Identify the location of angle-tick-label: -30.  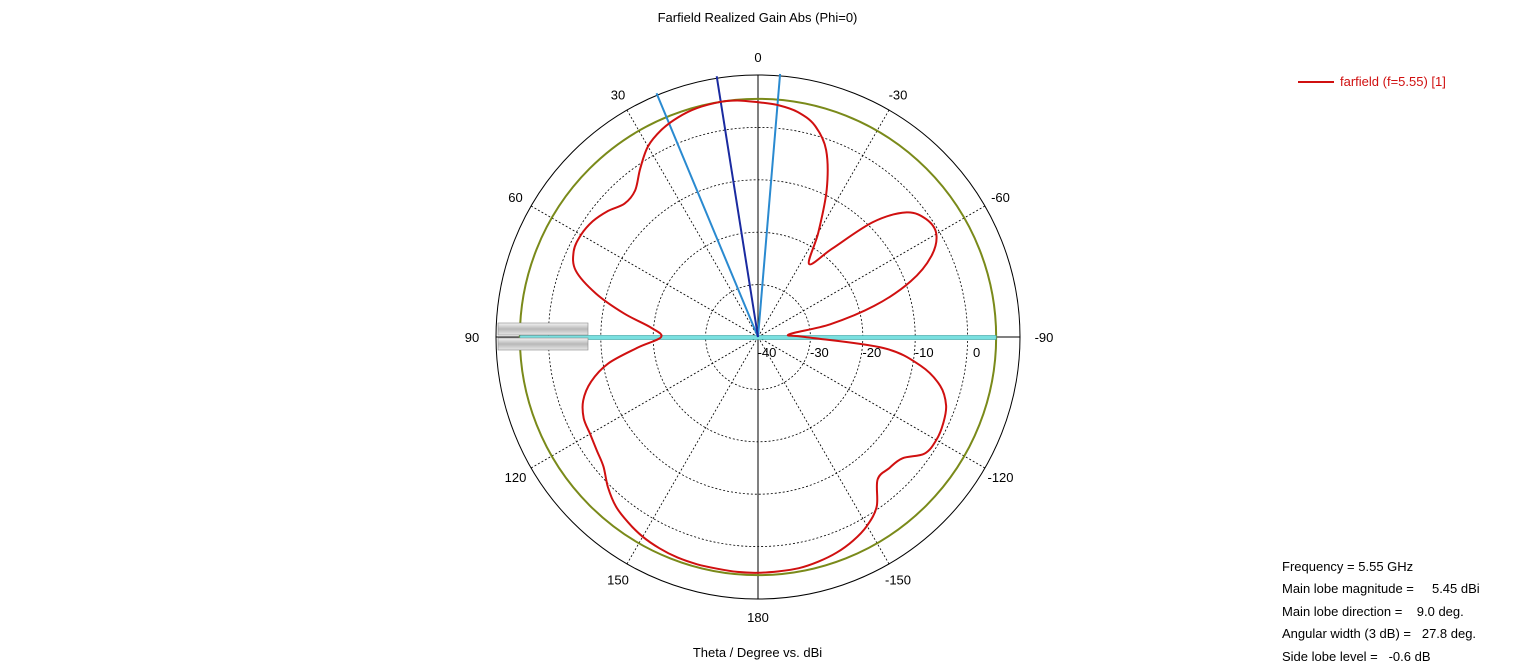
(898, 95).